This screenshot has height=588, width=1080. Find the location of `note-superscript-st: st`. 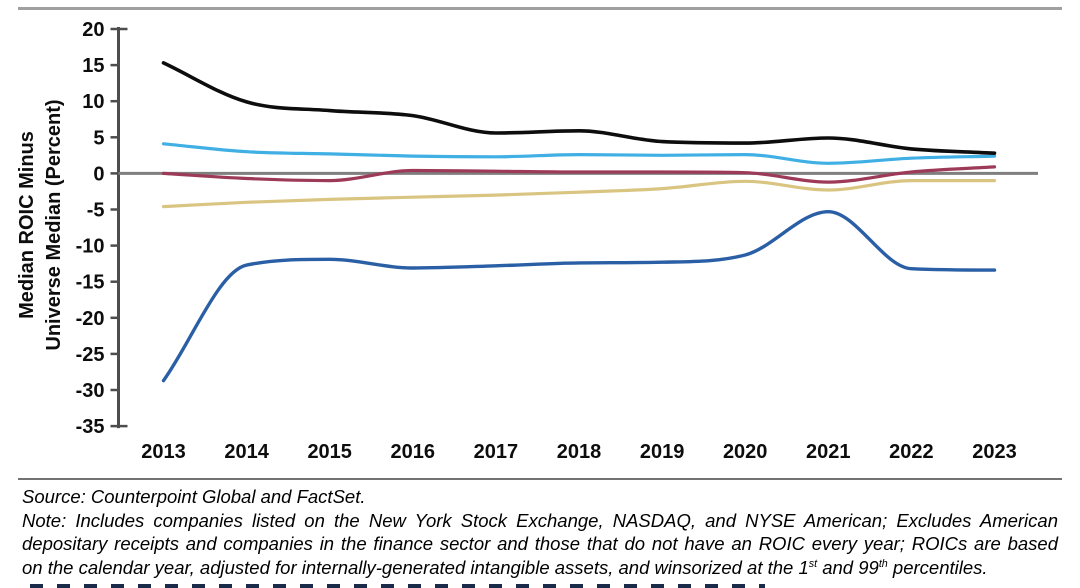

note-superscript-st: st is located at coordinates (813, 563).